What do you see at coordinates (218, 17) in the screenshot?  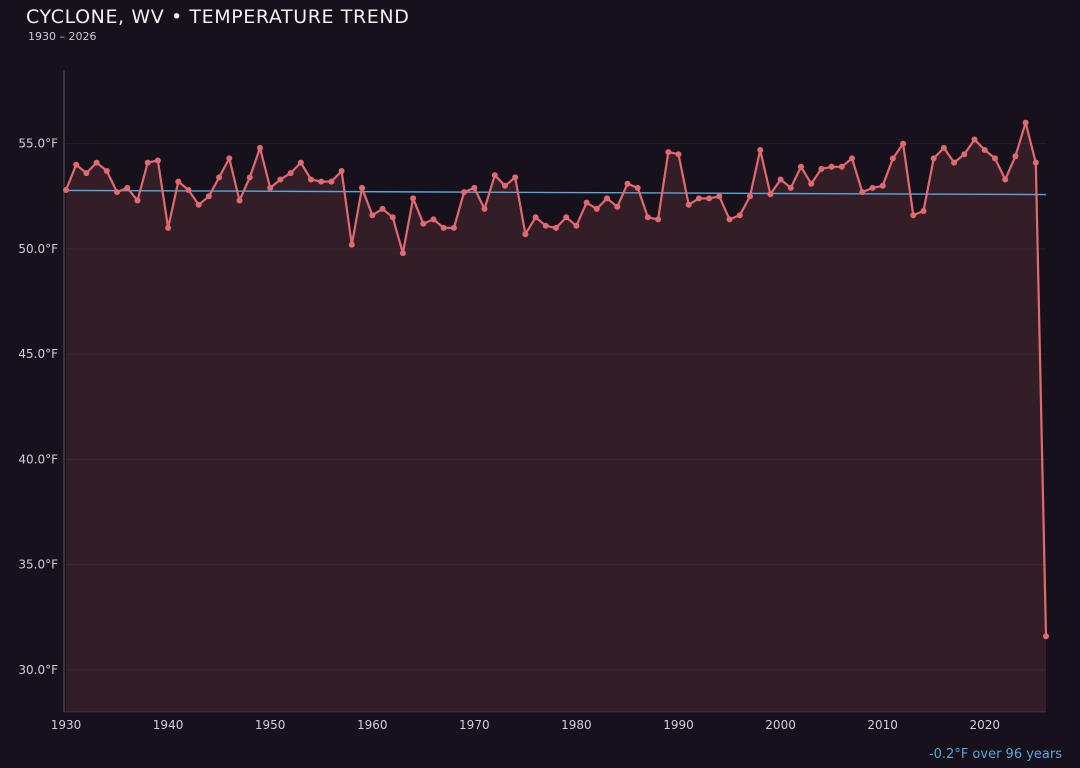 I see `chart-title: CYCLONE, WV • TEMPERATURE TREND` at bounding box center [218, 17].